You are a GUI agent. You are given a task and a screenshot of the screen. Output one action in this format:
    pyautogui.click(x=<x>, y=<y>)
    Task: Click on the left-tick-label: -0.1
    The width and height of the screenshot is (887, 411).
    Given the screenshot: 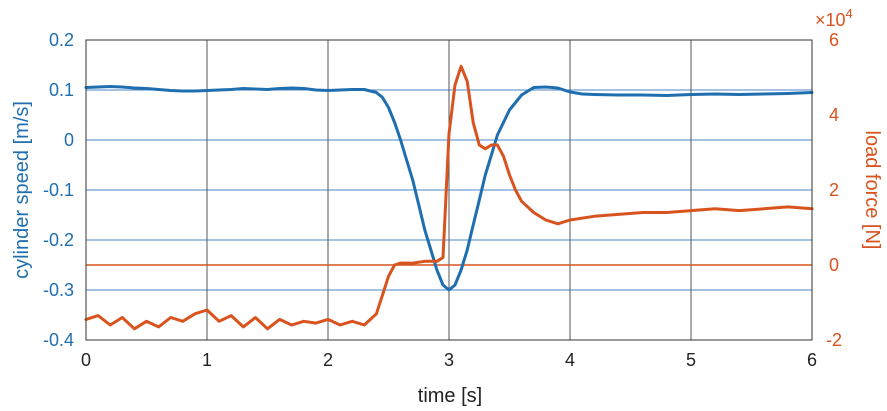 What is the action you would take?
    pyautogui.click(x=58, y=190)
    